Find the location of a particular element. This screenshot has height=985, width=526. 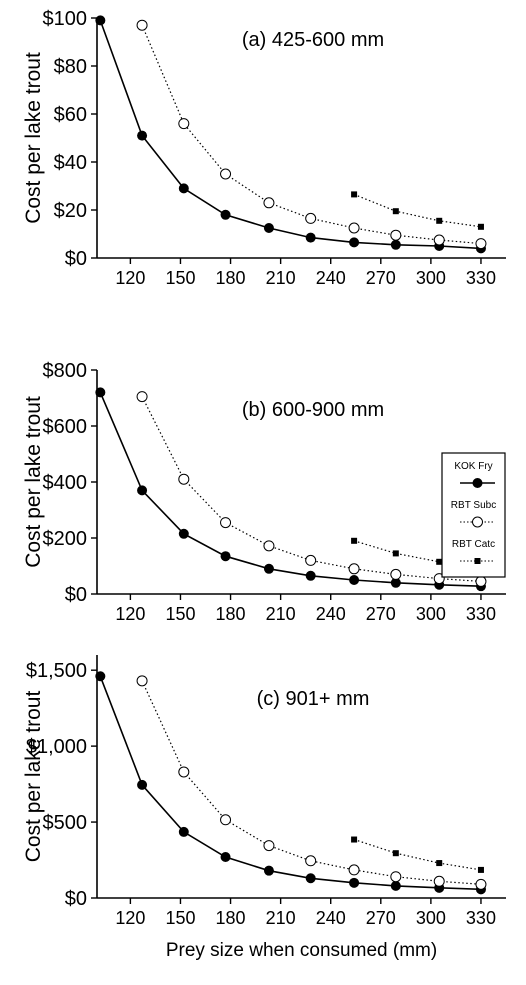

y-tick-label: $400 is located at coordinates (65, 483).